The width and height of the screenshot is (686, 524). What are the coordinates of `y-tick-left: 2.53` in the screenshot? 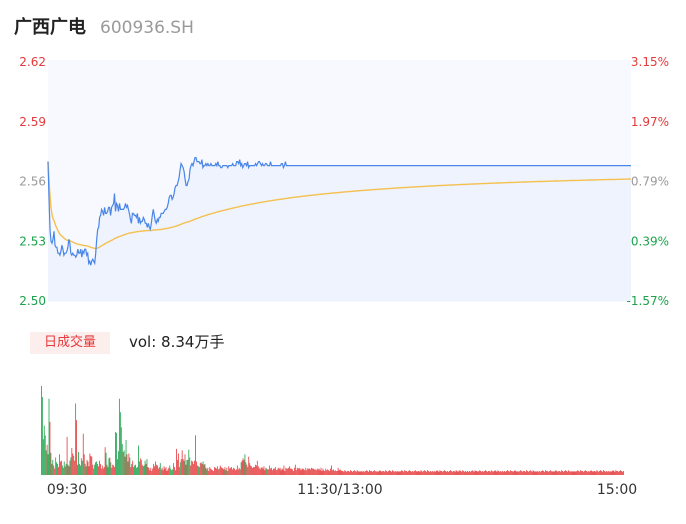 It's located at (32, 241).